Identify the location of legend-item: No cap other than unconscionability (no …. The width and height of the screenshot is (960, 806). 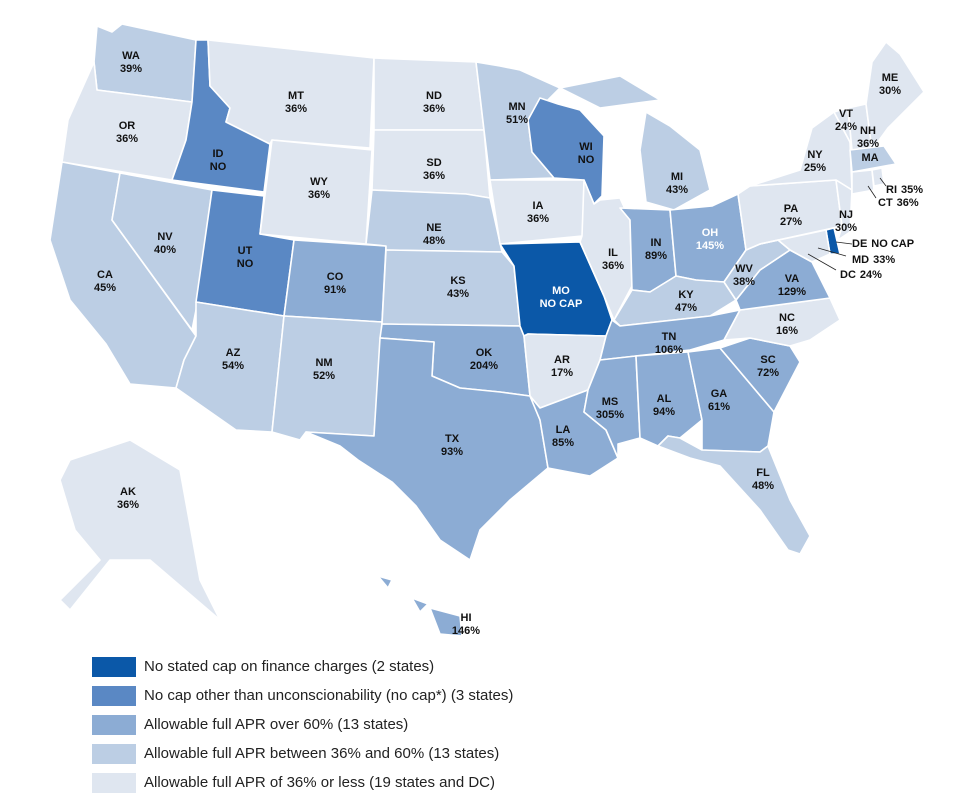
(302, 695).